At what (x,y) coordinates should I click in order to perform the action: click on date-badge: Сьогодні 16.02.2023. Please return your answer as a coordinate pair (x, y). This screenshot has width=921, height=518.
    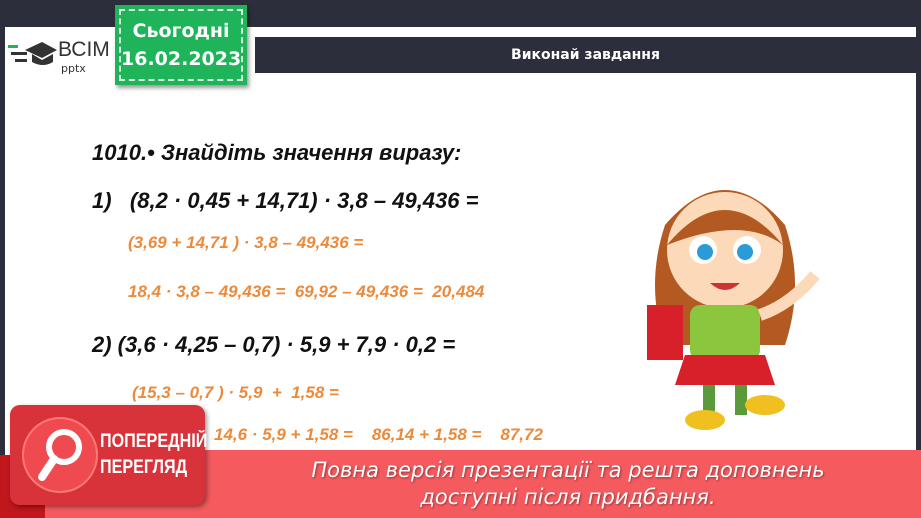
    Looking at the image, I should click on (181, 45).